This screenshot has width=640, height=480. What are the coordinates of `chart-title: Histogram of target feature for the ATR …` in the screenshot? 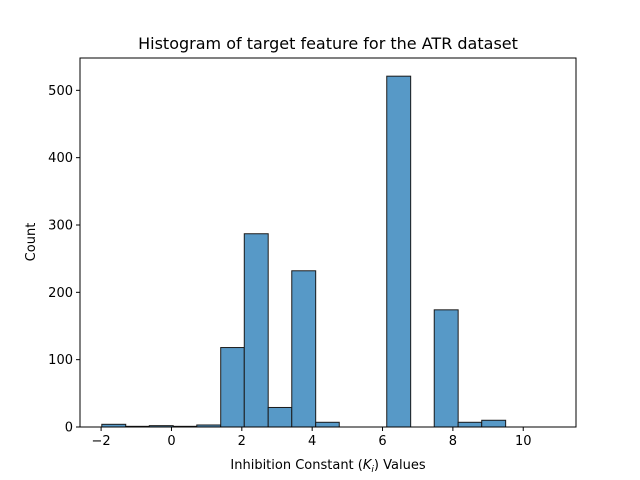 It's located at (328, 43).